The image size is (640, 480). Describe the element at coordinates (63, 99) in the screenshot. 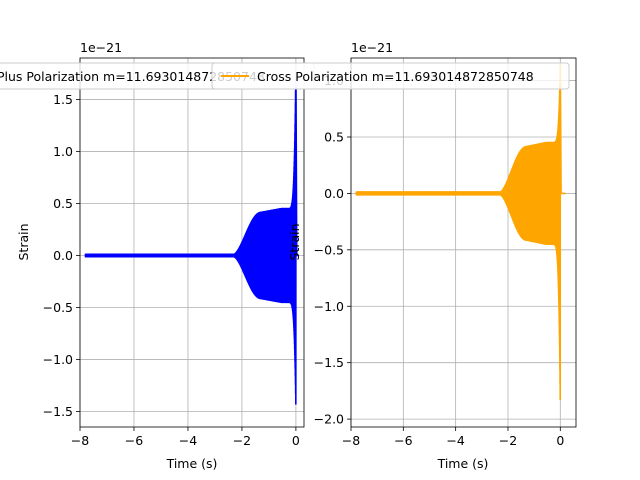

I see `plus-y-tick-label: 1.5` at that location.